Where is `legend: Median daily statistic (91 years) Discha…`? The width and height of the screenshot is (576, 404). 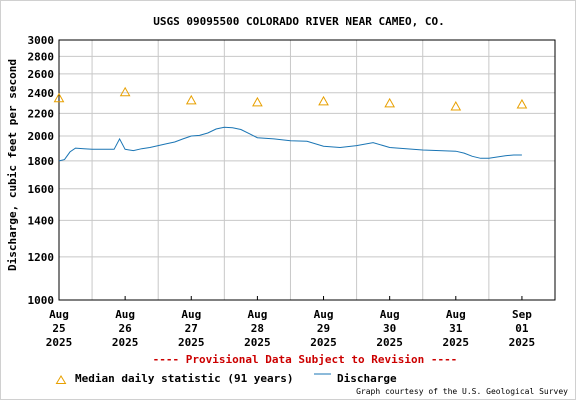
legend: Median daily statistic (91 years) Discha… is located at coordinates (226, 378).